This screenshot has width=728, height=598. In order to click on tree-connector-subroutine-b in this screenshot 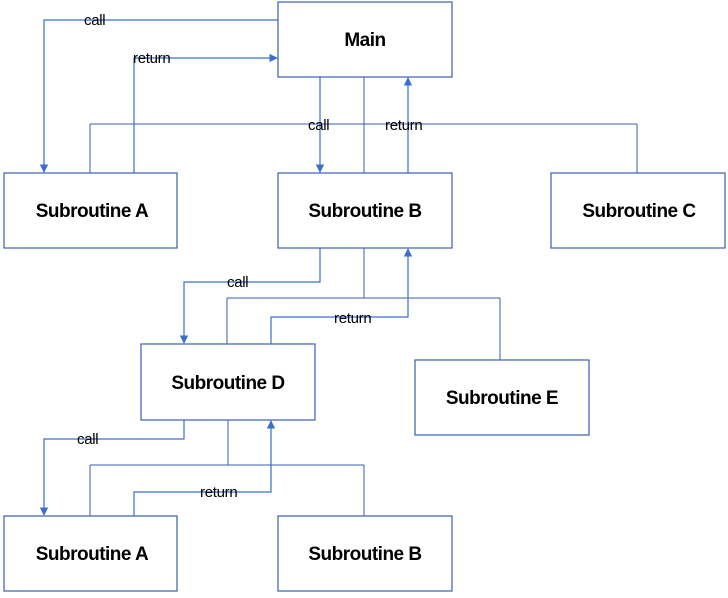, I will do `click(363, 304)`.